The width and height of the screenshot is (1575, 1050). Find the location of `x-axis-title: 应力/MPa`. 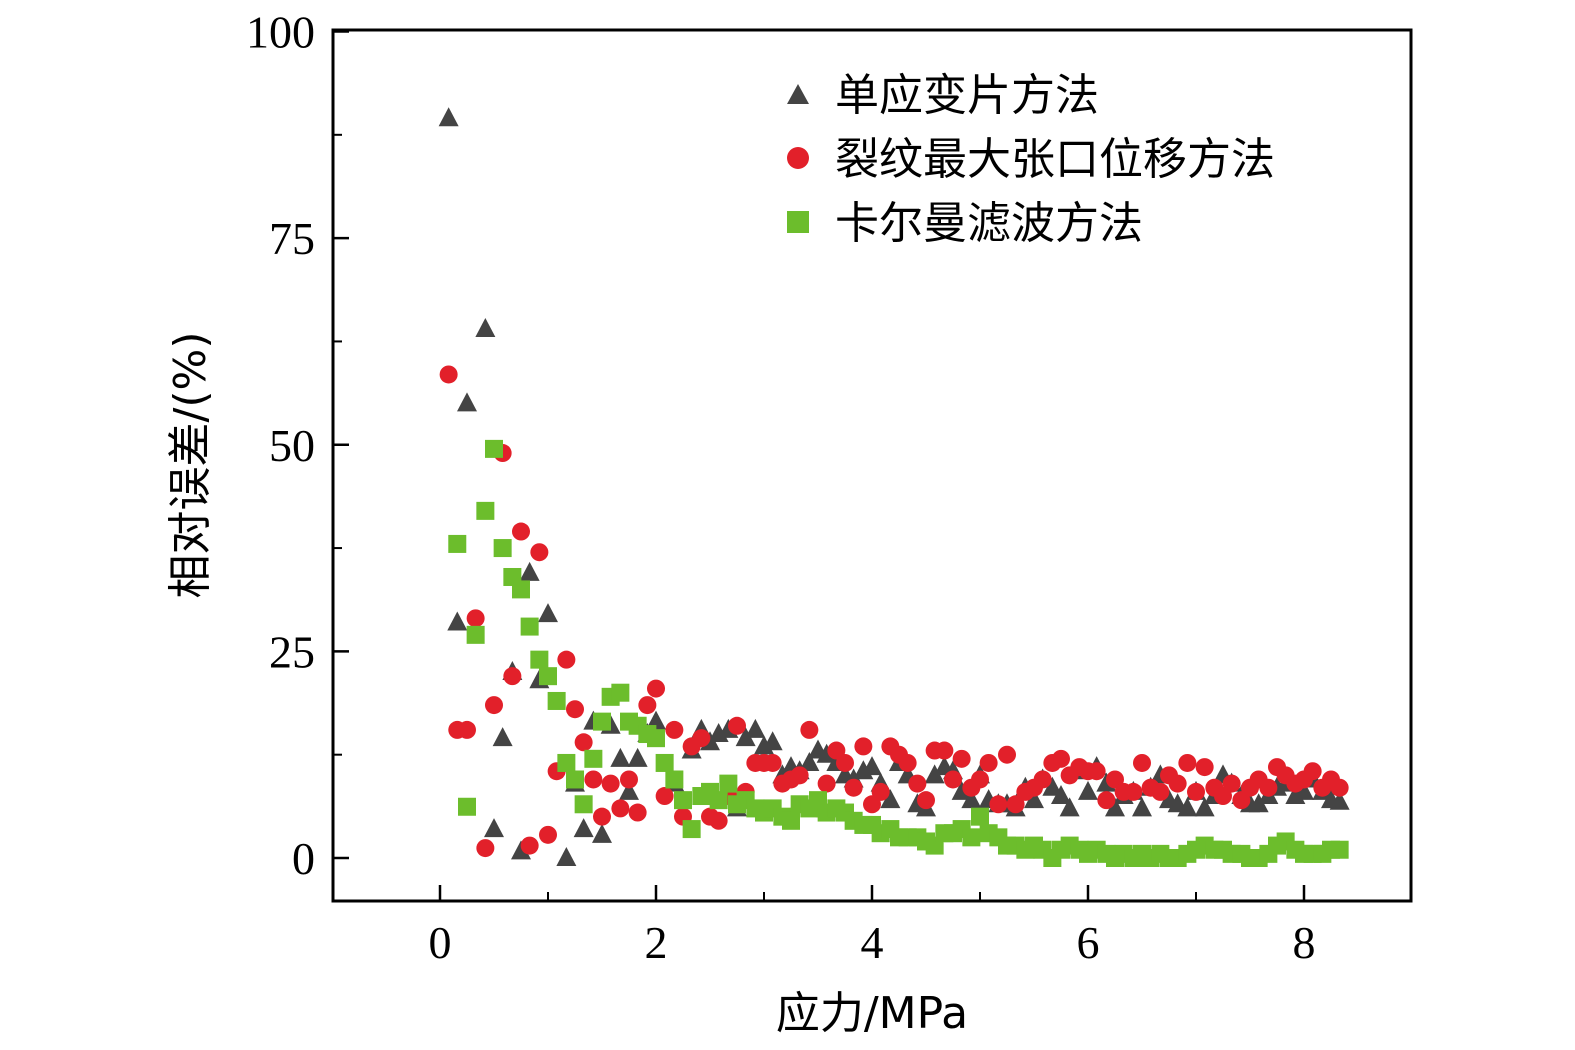

x-axis-title: 应力/MPa is located at coordinates (872, 1013).